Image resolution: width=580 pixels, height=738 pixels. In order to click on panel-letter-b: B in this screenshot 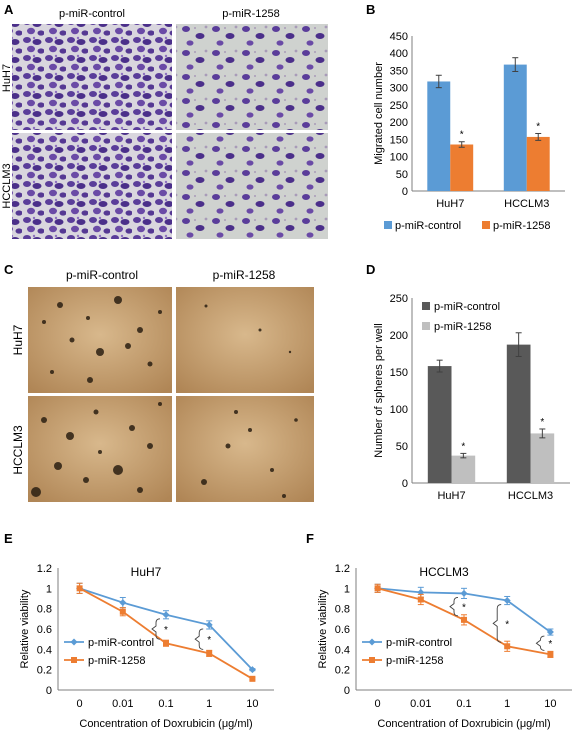, I will do `click(370, 9)`.